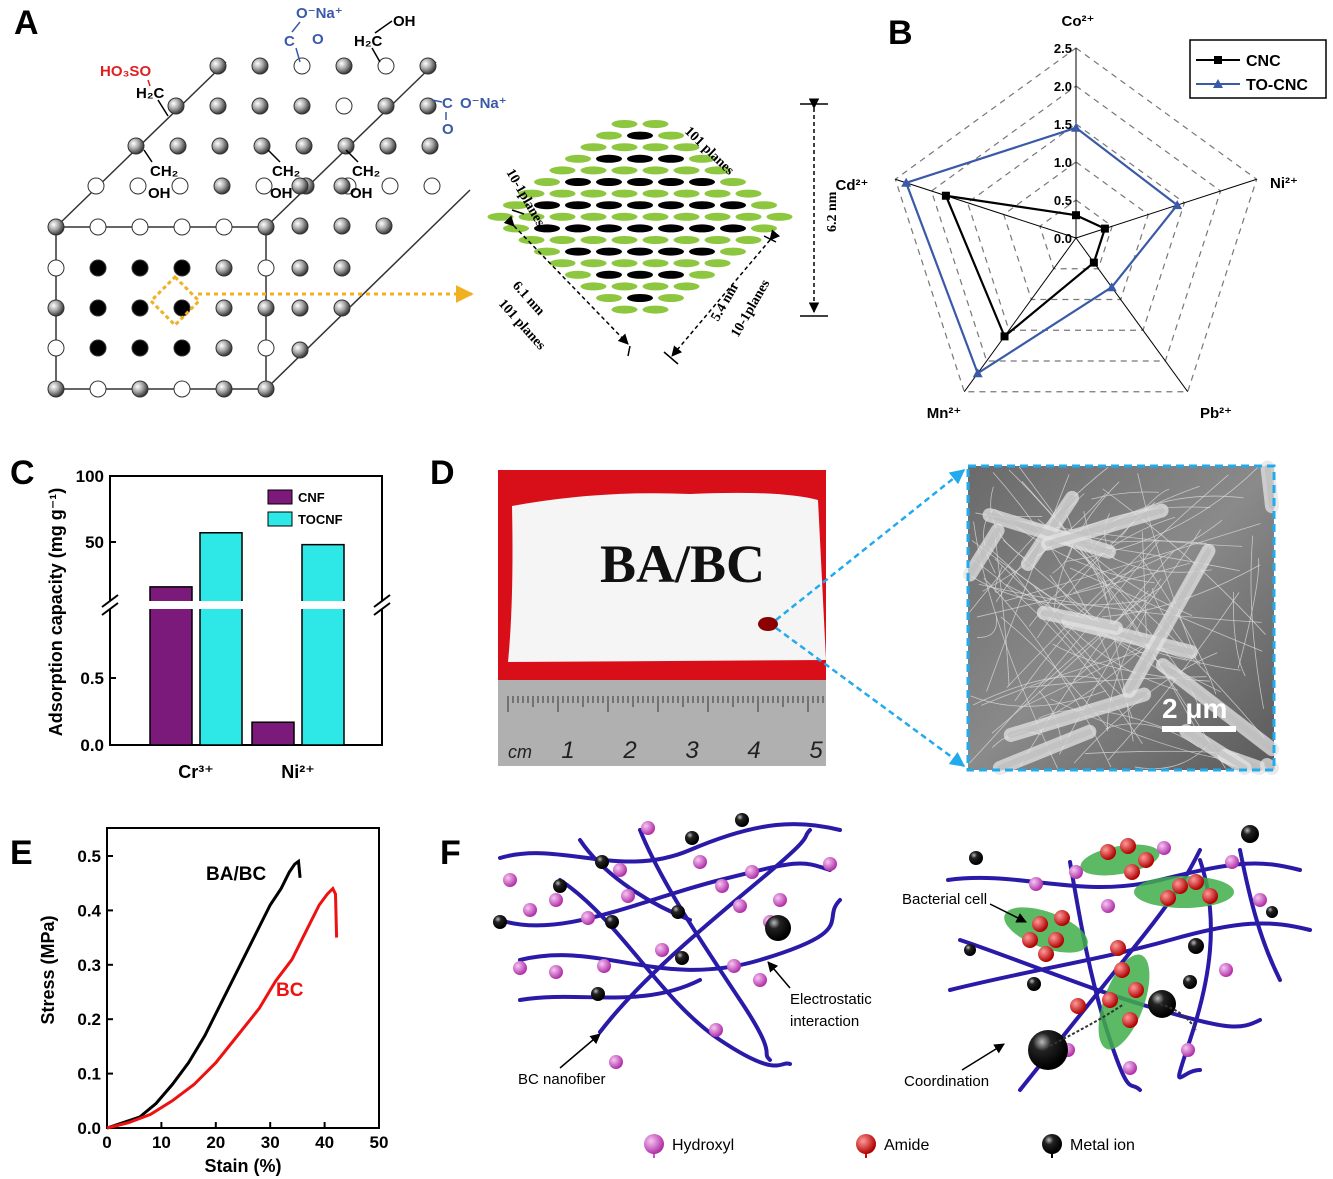 The image size is (1333, 1179). I want to click on legend-marker, so click(1218, 83).